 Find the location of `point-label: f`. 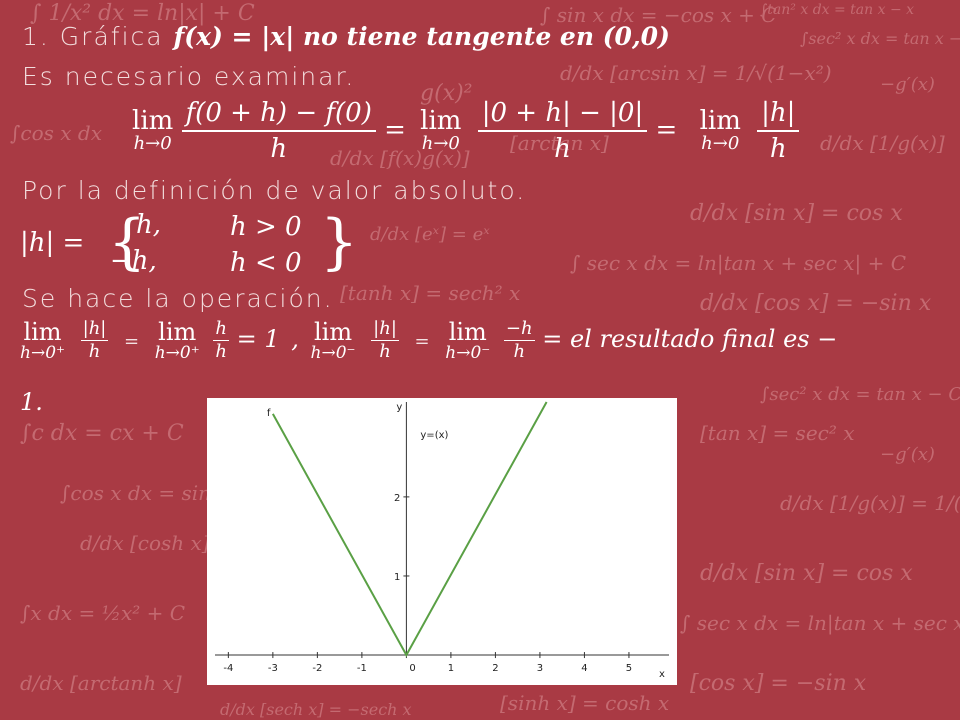

point-label: f is located at coordinates (269, 413).